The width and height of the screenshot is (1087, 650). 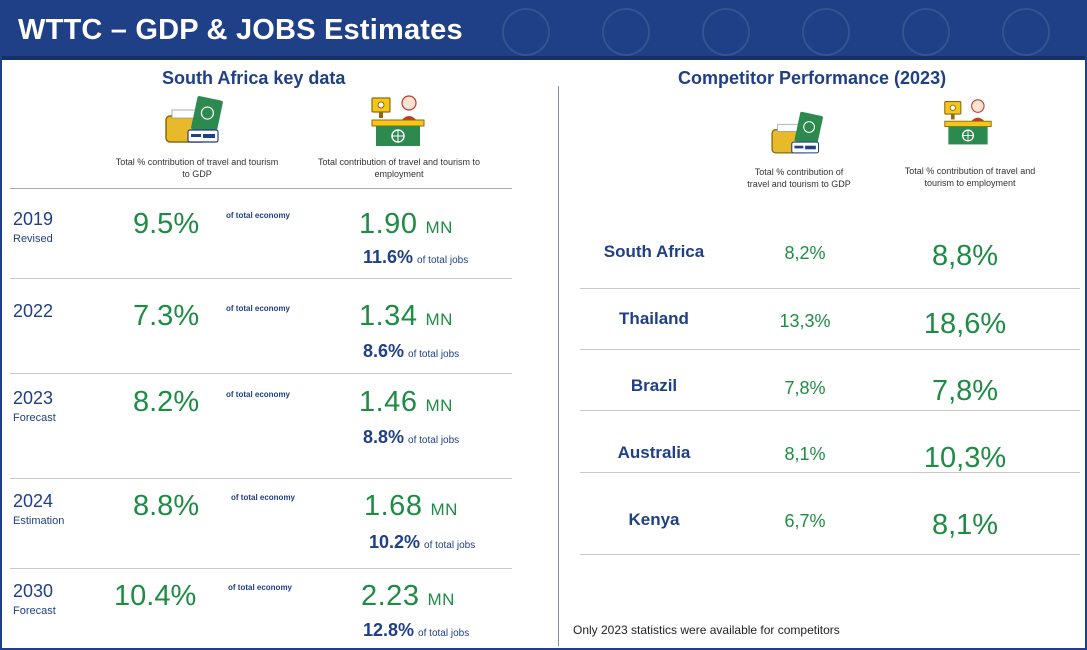 What do you see at coordinates (558, 366) in the screenshot?
I see `section-divider` at bounding box center [558, 366].